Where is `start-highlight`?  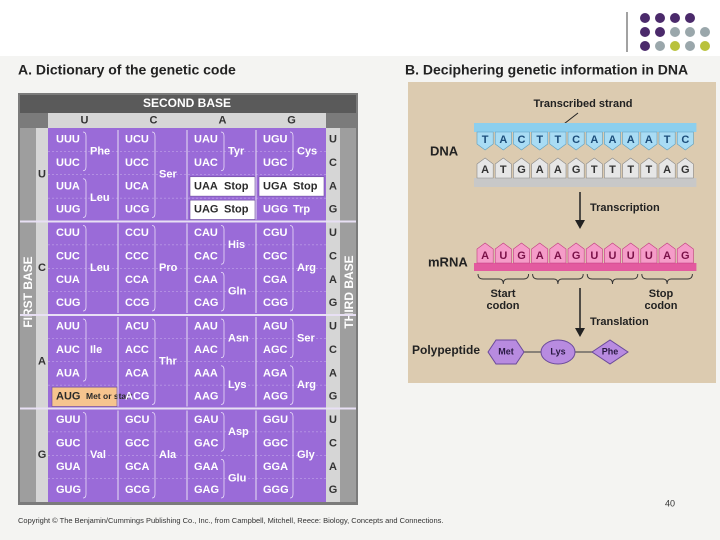
start-highlight is located at coordinates (84, 396).